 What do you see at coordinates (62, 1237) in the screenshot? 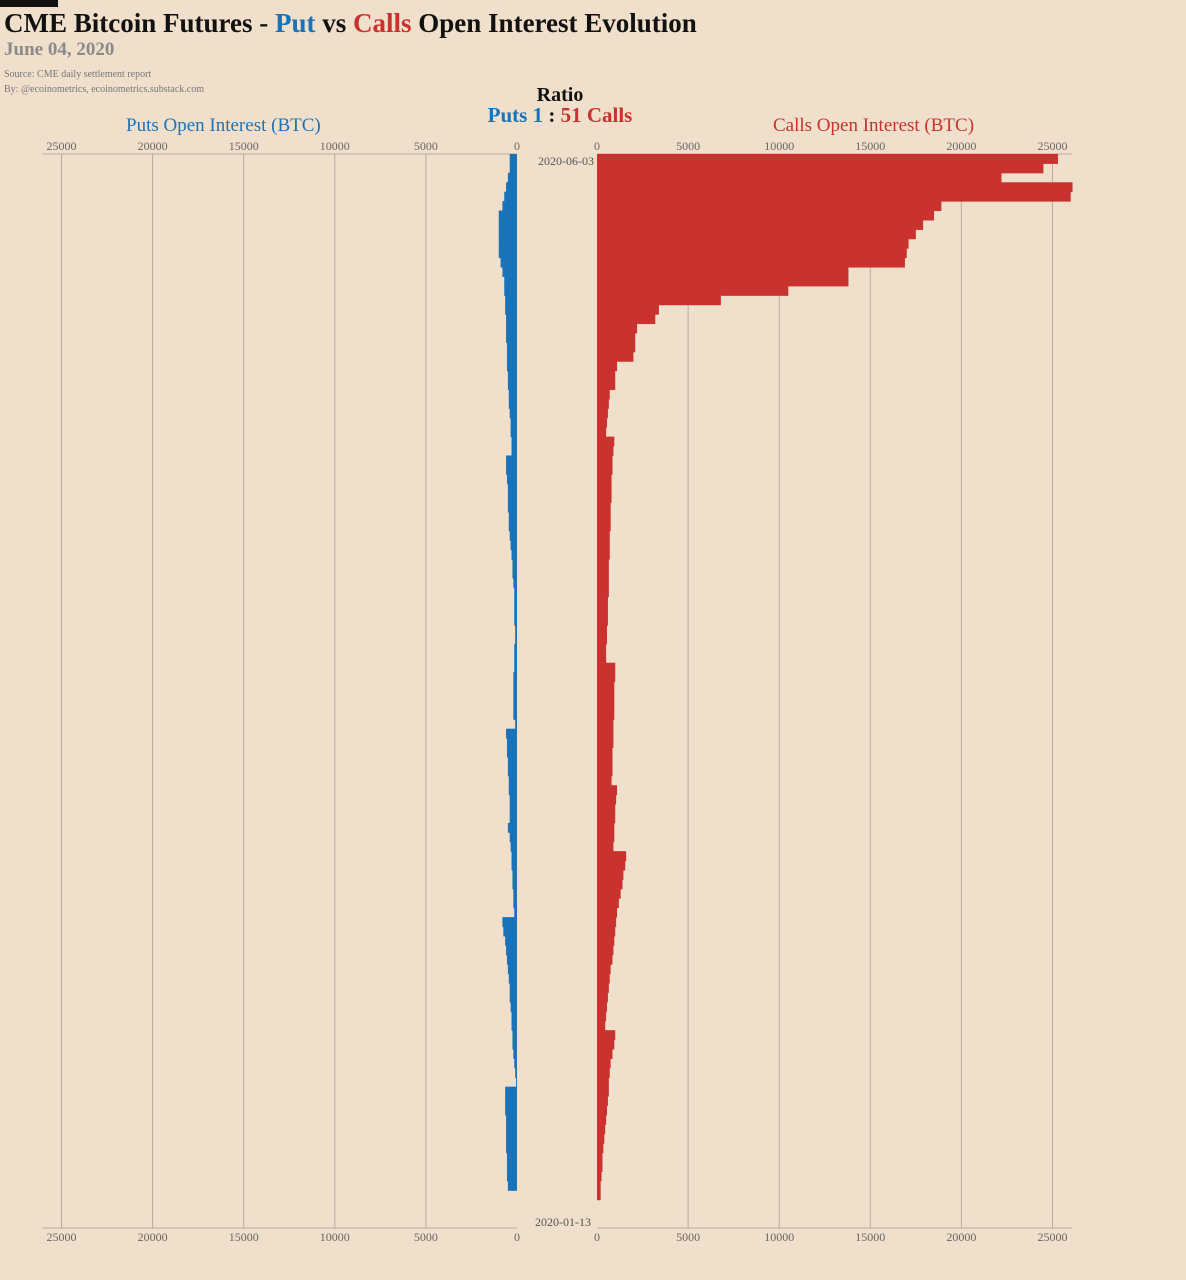
I see `puts-bottom-tick-label: 25000` at bounding box center [62, 1237].